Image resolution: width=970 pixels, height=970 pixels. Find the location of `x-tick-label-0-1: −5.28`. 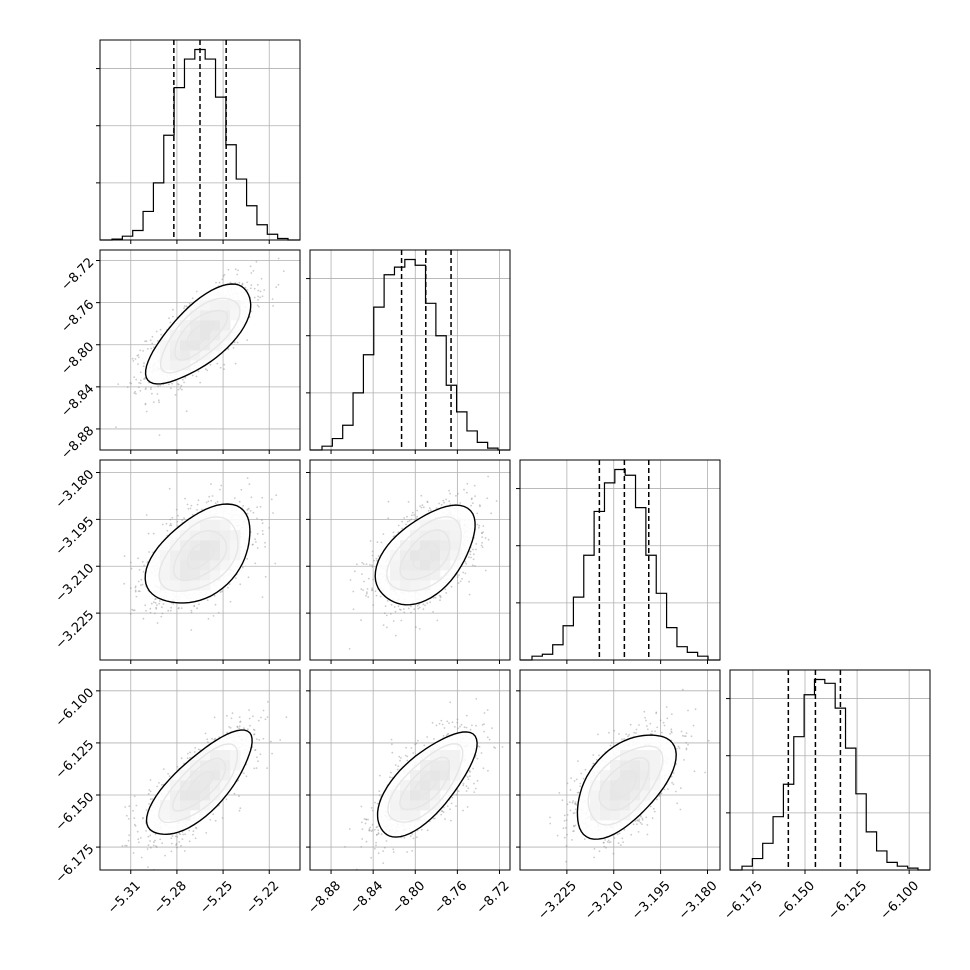

x-tick-label-0-1: −5.28 is located at coordinates (170, 897).